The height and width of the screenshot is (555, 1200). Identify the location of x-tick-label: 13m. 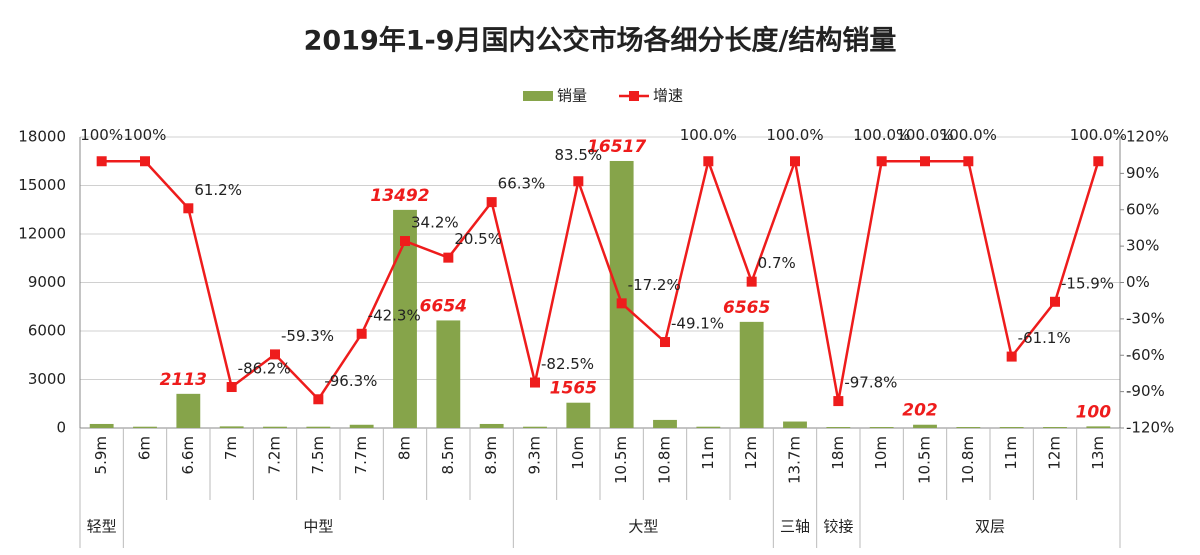
(1098, 453).